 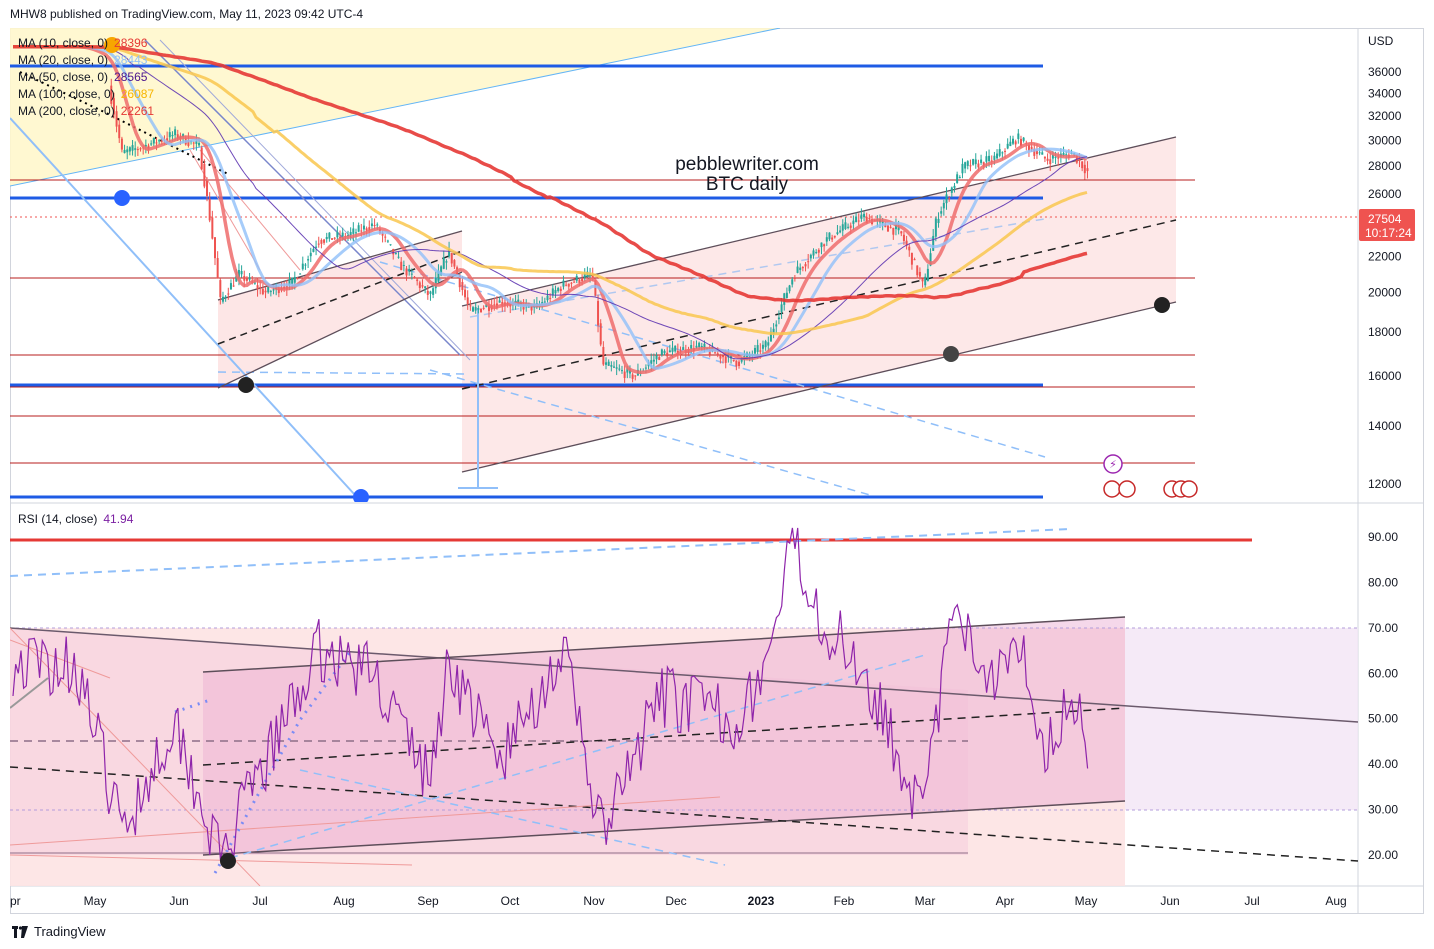 What do you see at coordinates (86, 43) in the screenshot?
I see `ma-legend-row: MA (10, close, 0) 28396` at bounding box center [86, 43].